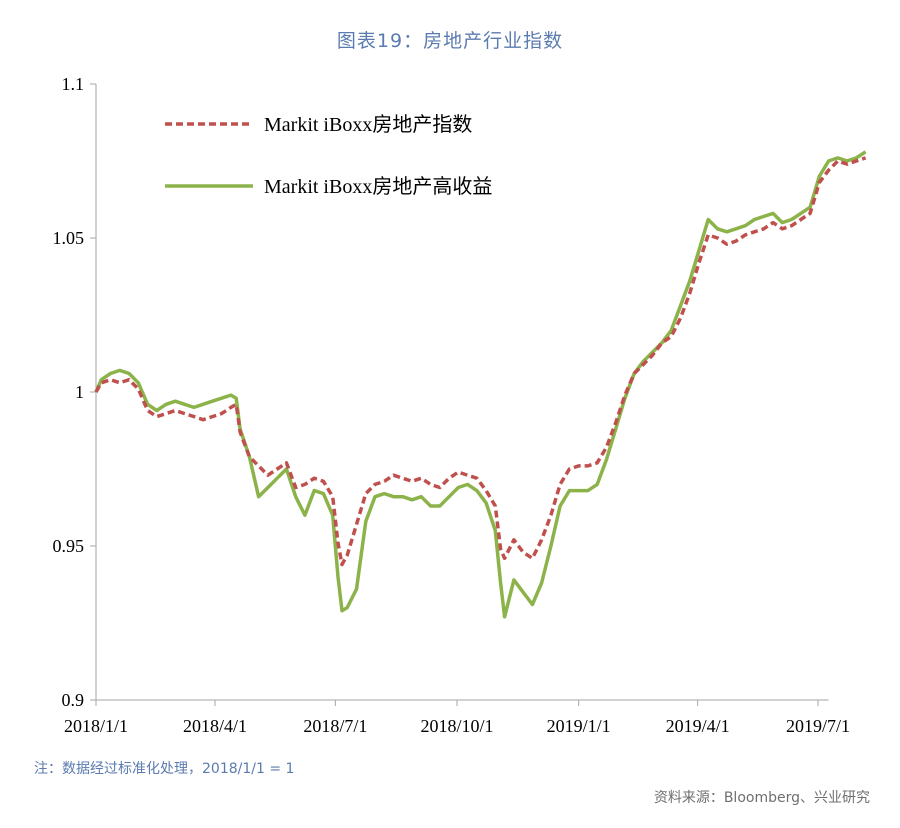  Describe the element at coordinates (73, 84) in the screenshot. I see `y-tick-label: 1.1` at that location.